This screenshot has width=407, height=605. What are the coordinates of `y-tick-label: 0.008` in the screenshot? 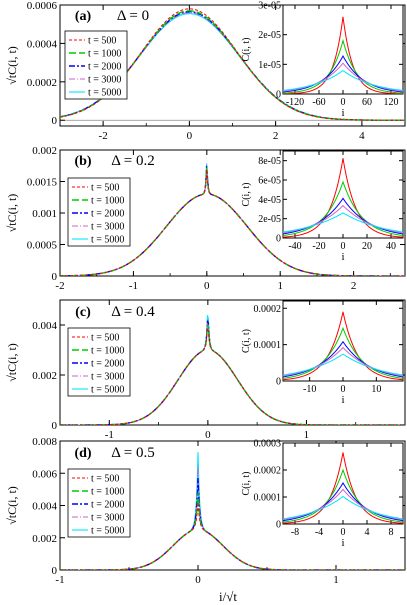 It's located at (44, 442).